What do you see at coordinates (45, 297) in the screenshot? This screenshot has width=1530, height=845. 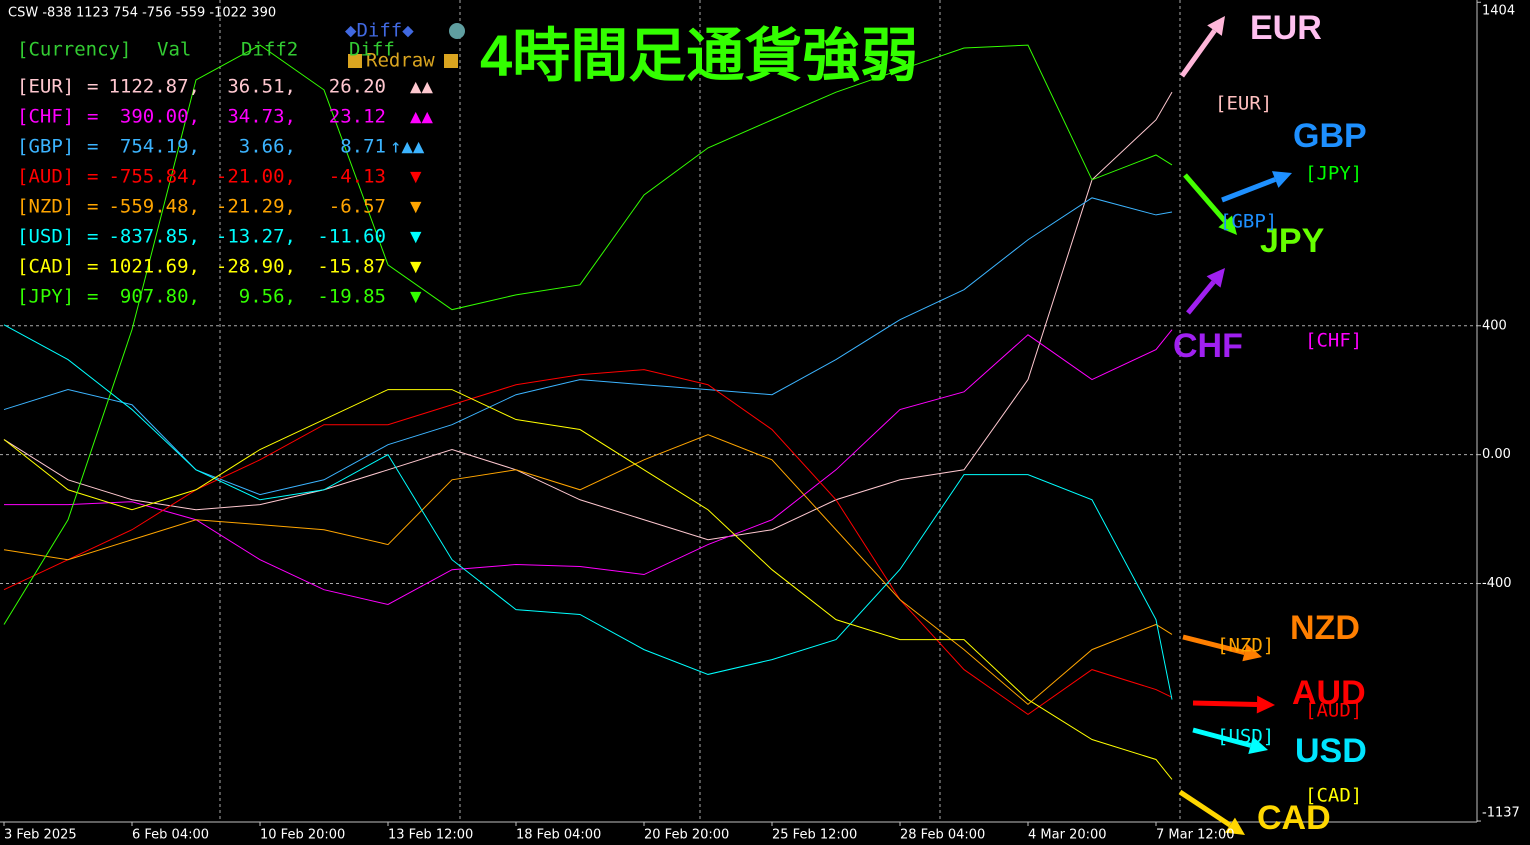 I see `legend-currency: [JPY]` at bounding box center [45, 297].